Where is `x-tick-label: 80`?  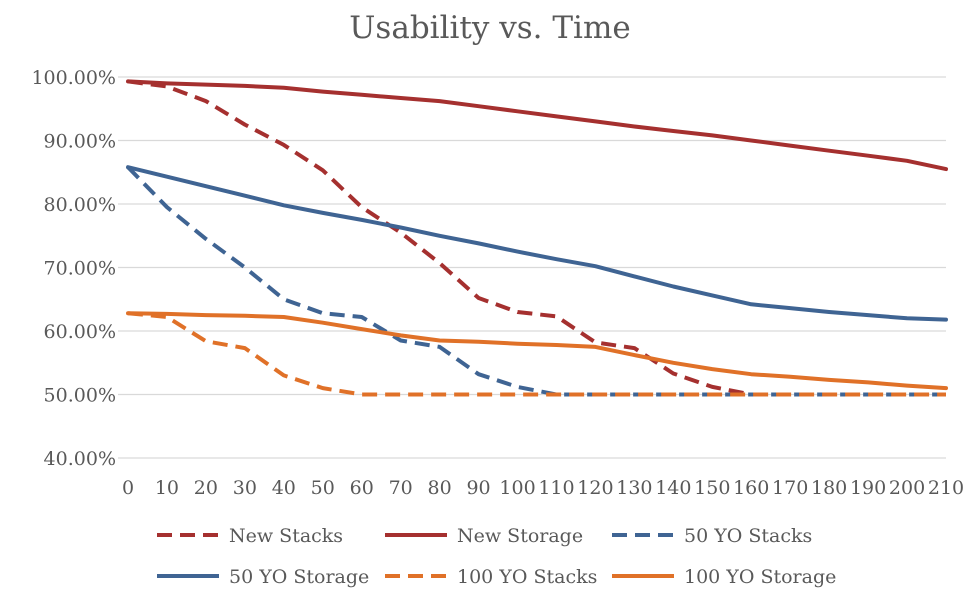
x-tick-label: 80 is located at coordinates (440, 488).